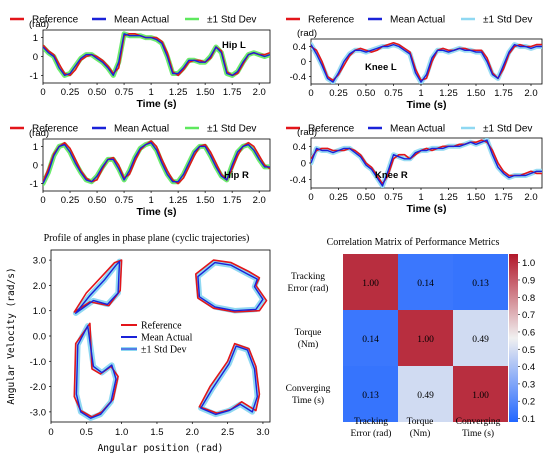 This screenshot has width=550, height=469. Describe the element at coordinates (299, 47) in the screenshot. I see `y-tick-label: 0.4` at that location.